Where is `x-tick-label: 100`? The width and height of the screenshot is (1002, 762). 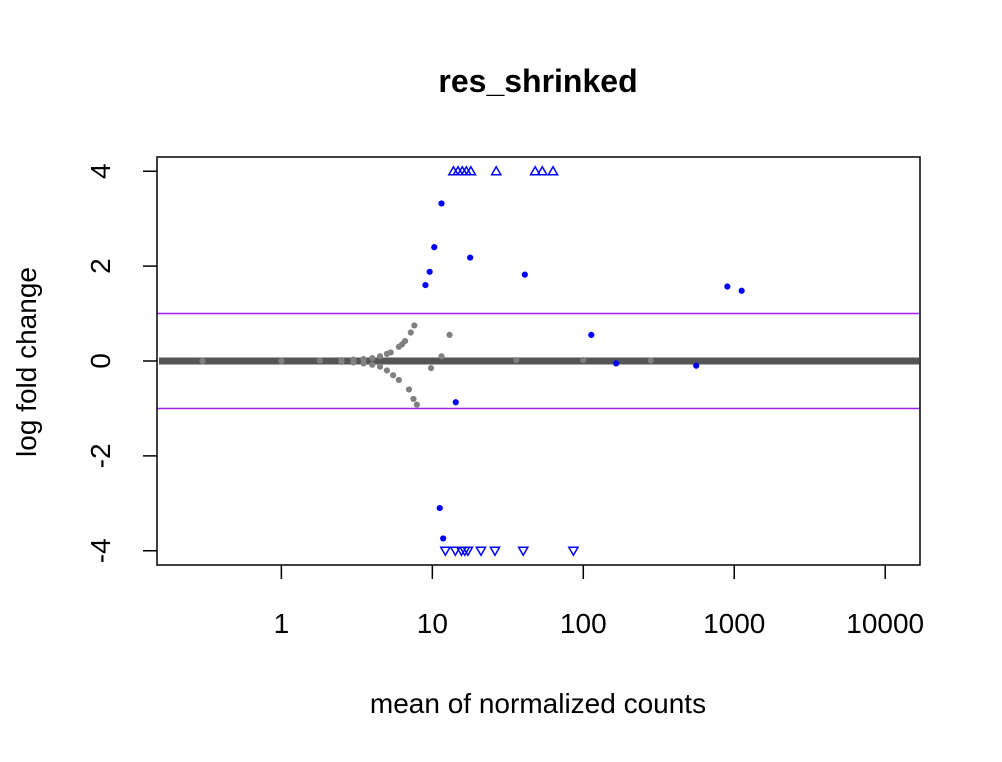 x-tick-label: 100 is located at coordinates (583, 623).